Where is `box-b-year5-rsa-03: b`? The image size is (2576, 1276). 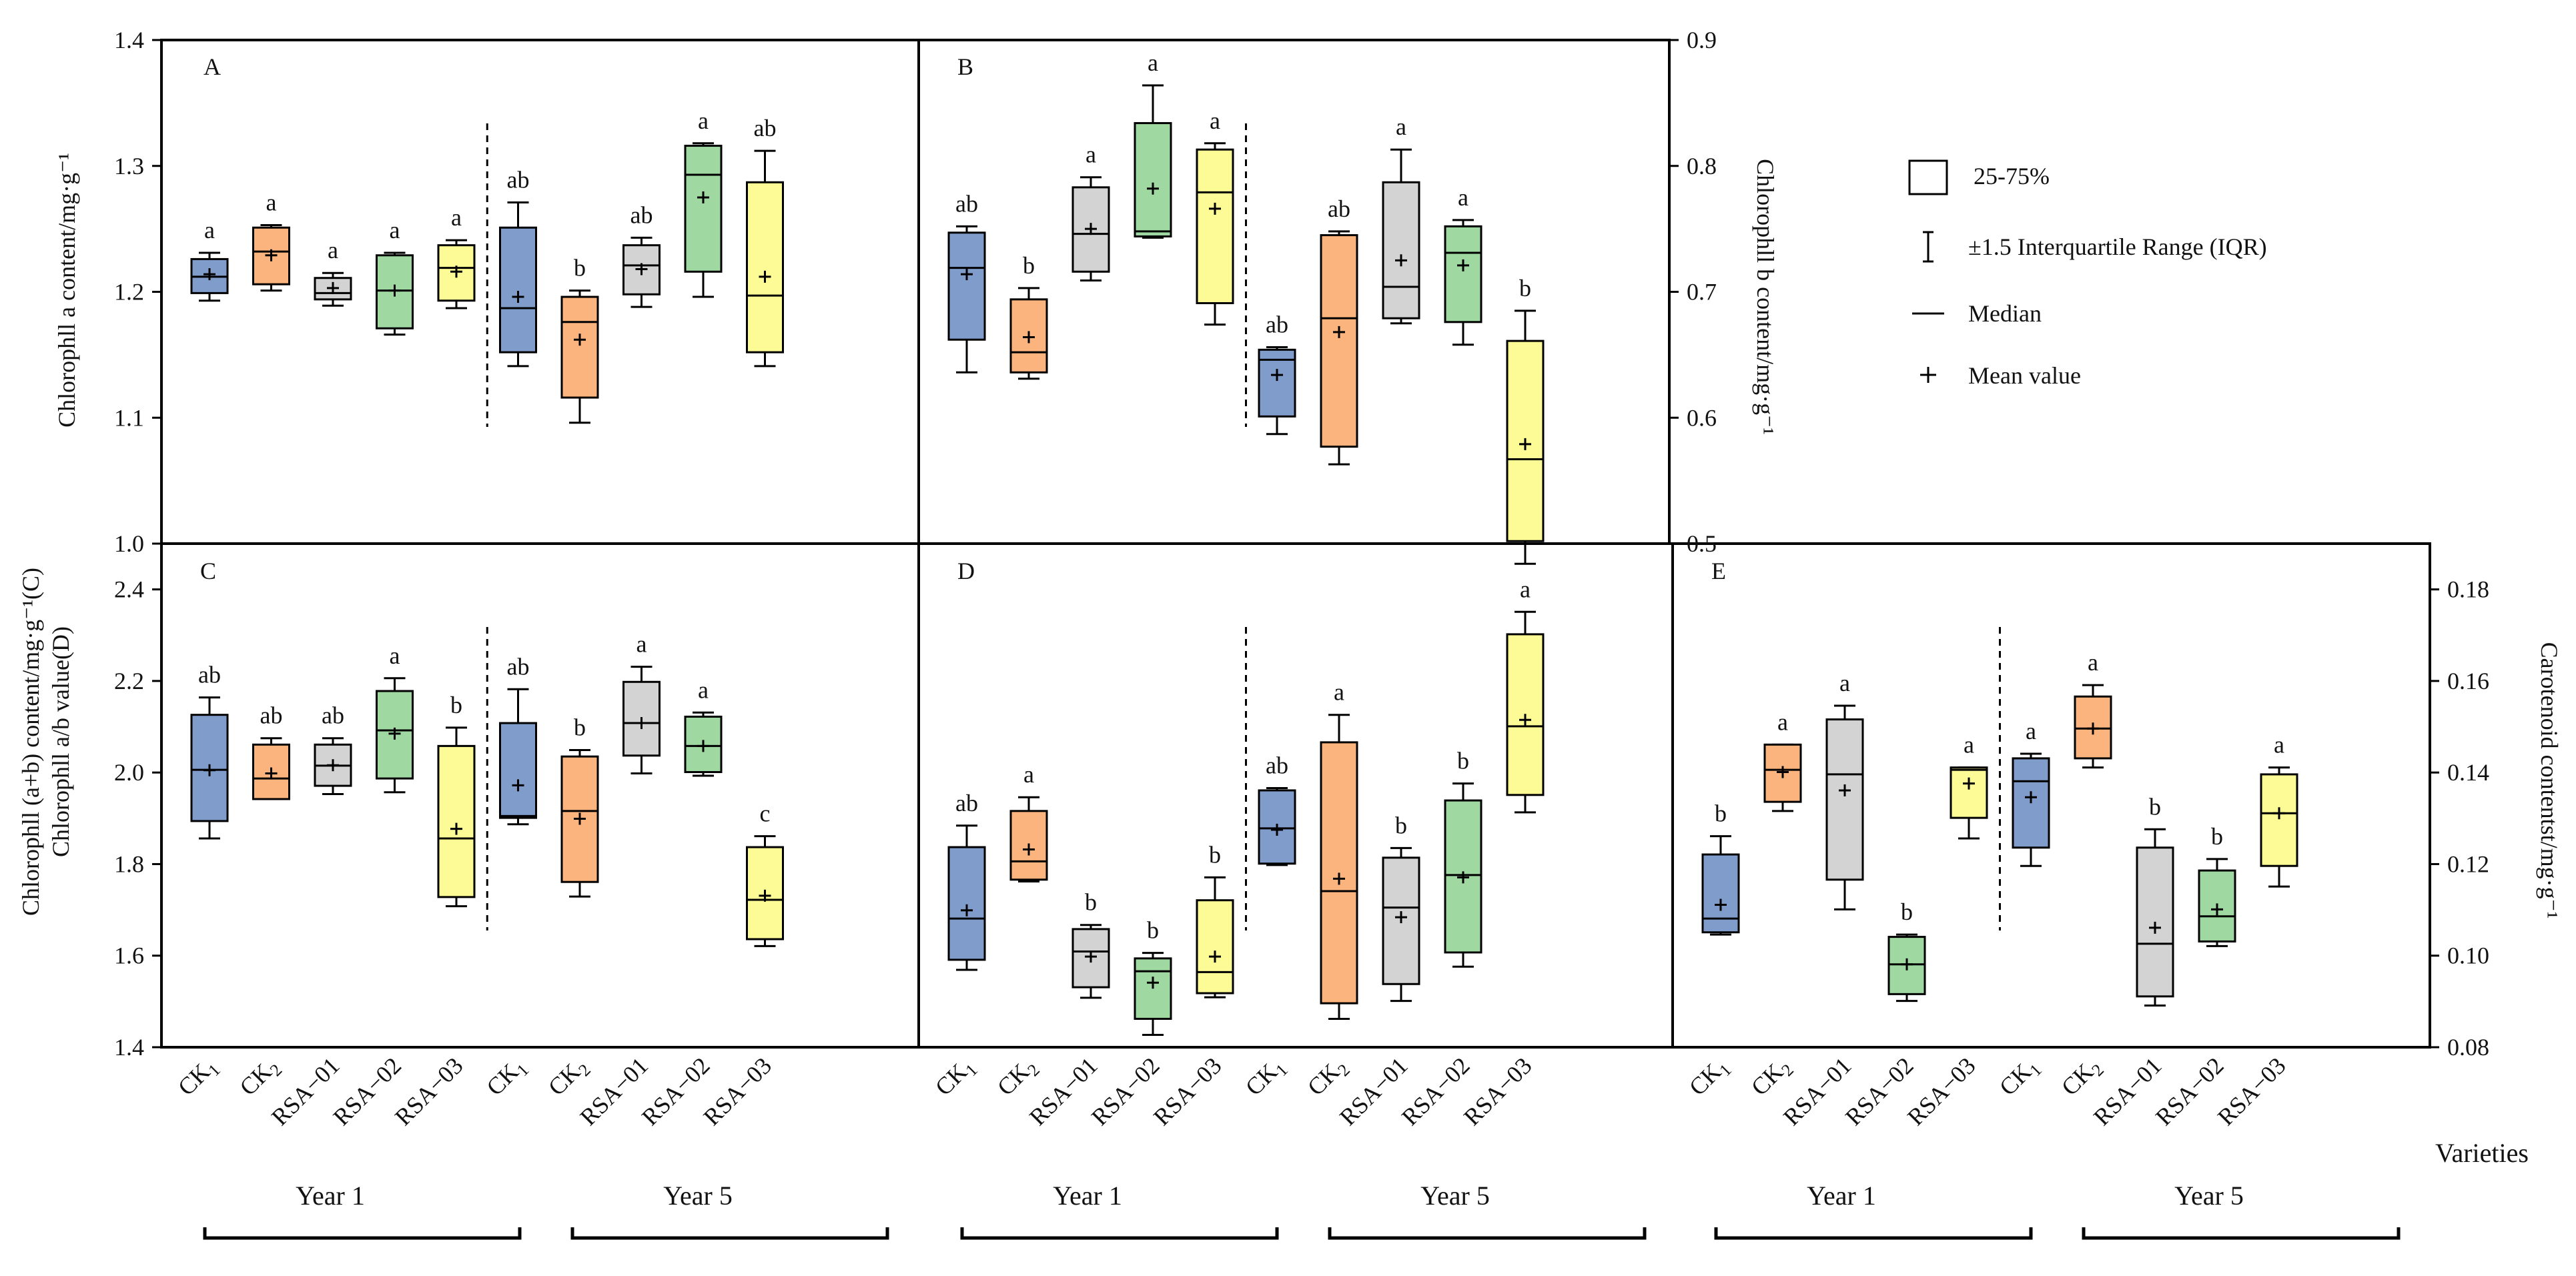
box-b-year5-rsa-03: b is located at coordinates (1525, 420).